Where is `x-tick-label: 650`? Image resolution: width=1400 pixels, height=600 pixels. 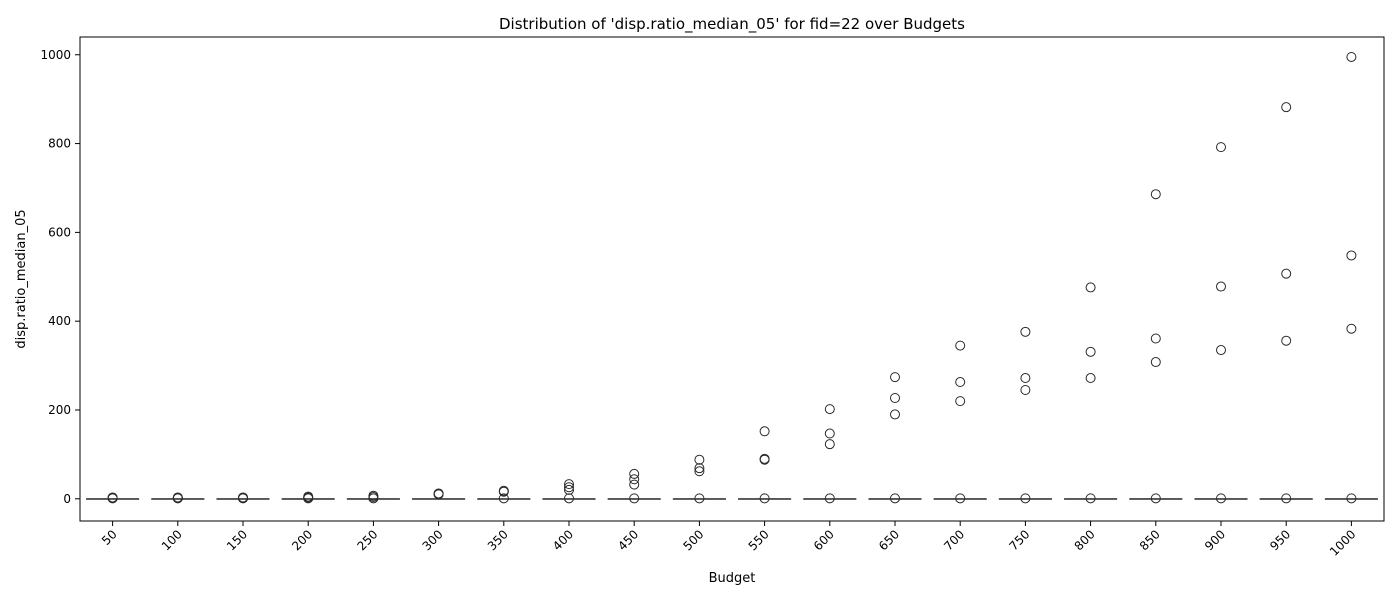
x-tick-label: 650 is located at coordinates (889, 540).